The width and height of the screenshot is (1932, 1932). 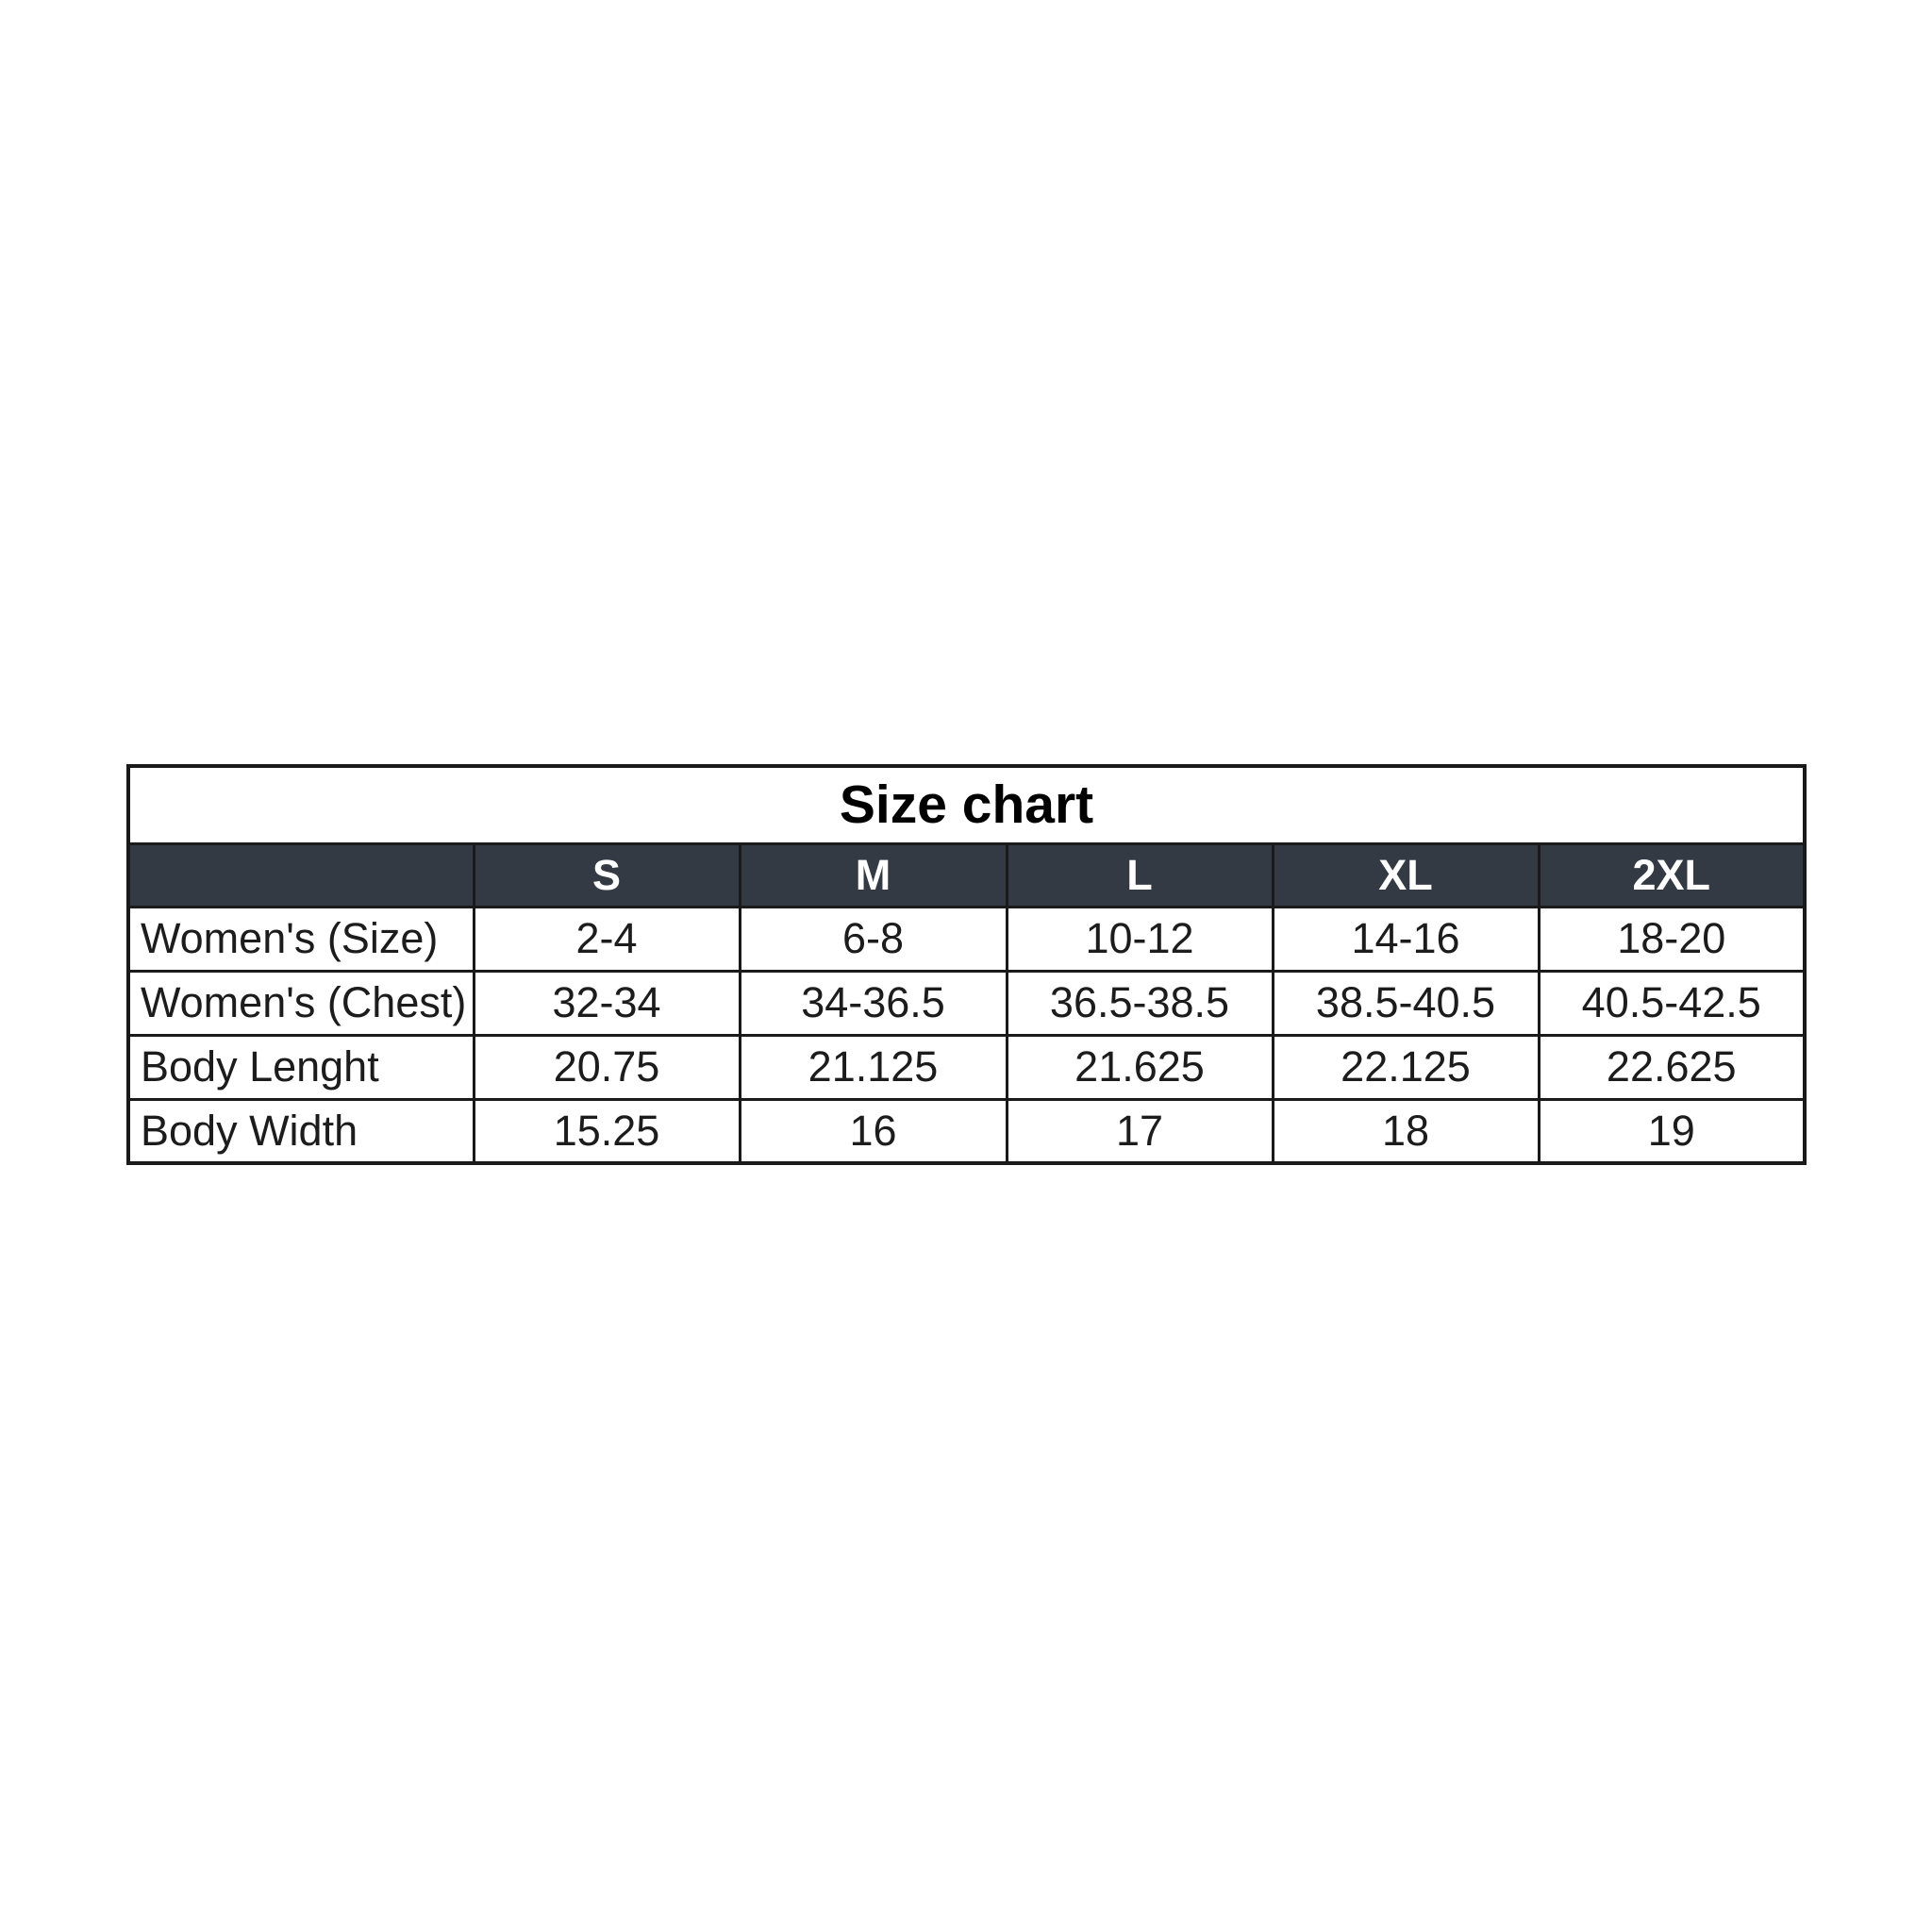 I want to click on value-cell: 16, so click(x=873, y=1131).